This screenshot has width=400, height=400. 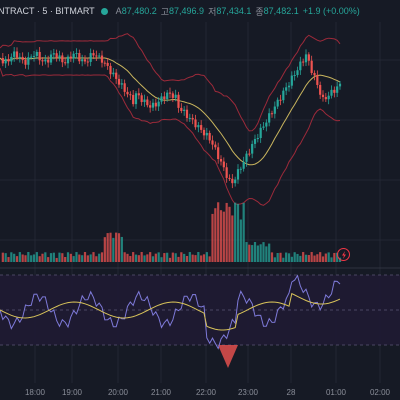 I want to click on symbol-label: NTRACT · 5 · BITMART, so click(x=47, y=11).